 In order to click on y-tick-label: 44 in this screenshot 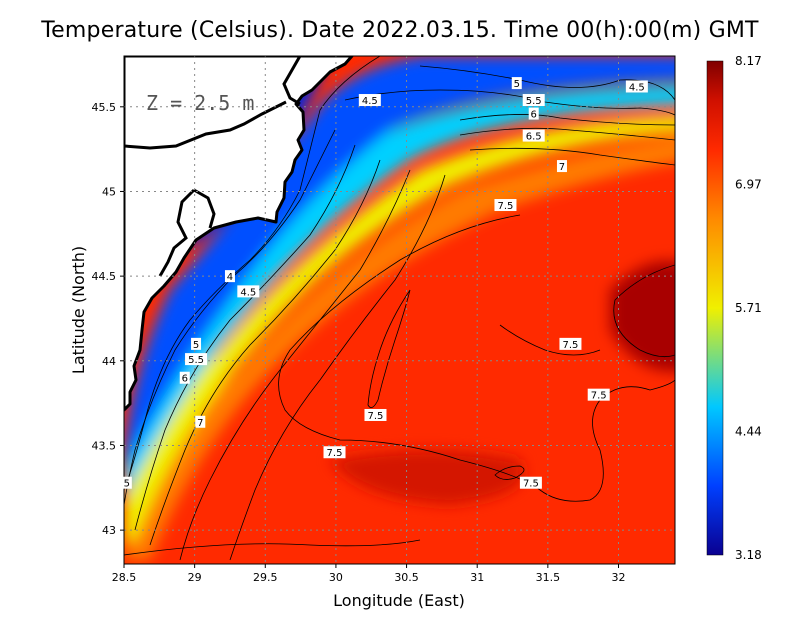, I will do `click(109, 361)`.